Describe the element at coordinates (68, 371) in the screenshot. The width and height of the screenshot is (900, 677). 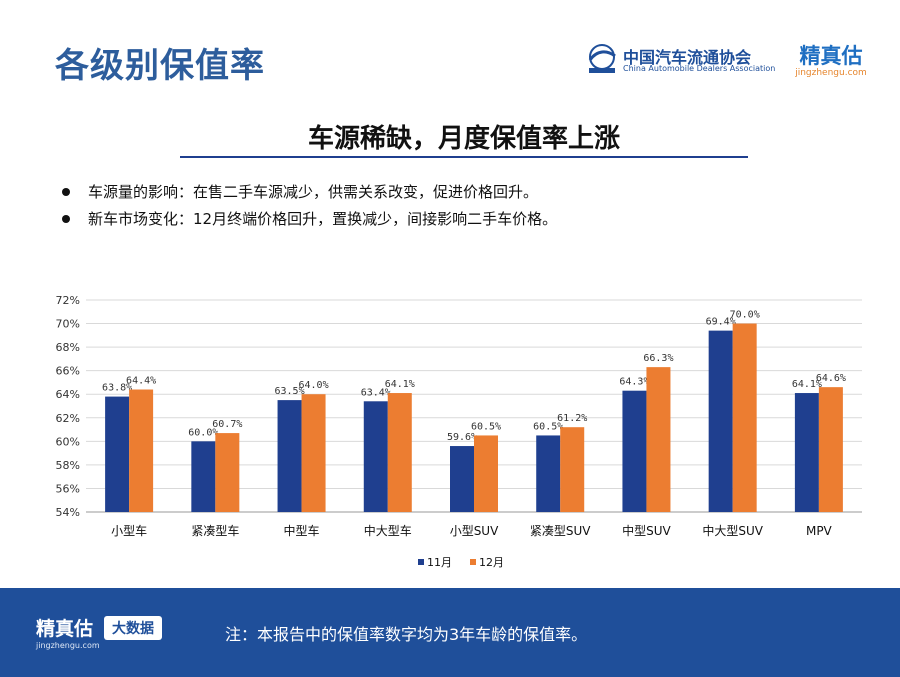
I see `y-tick-label: 66%` at that location.